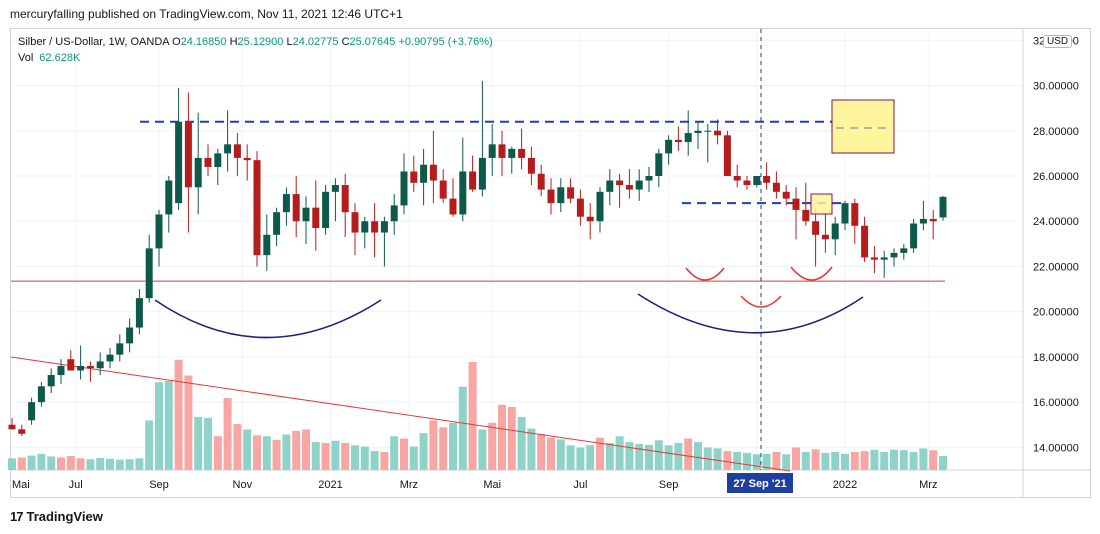 Image resolution: width=1100 pixels, height=534 pixels. What do you see at coordinates (1056, 267) in the screenshot?
I see `y-tick-label: 22.00000` at bounding box center [1056, 267].